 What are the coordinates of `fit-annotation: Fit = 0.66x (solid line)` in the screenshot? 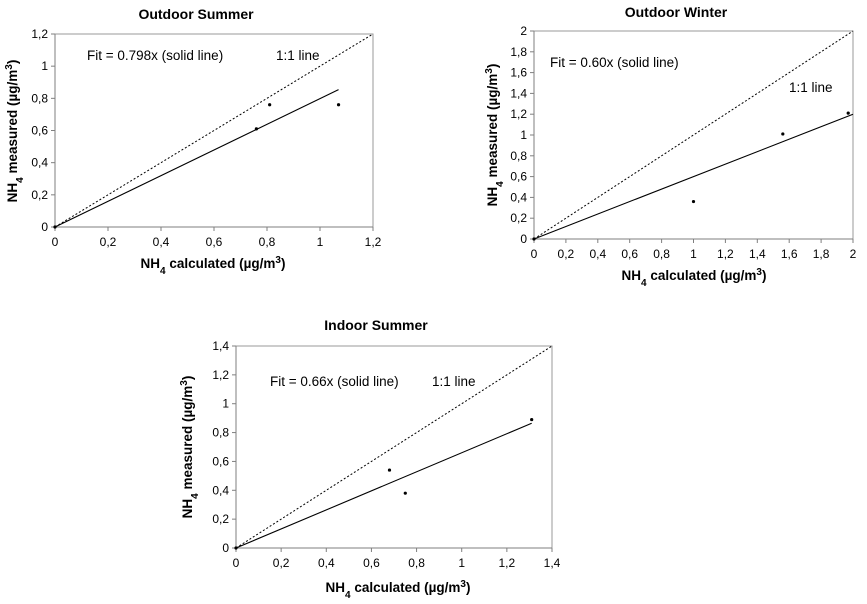 It's located at (334, 381).